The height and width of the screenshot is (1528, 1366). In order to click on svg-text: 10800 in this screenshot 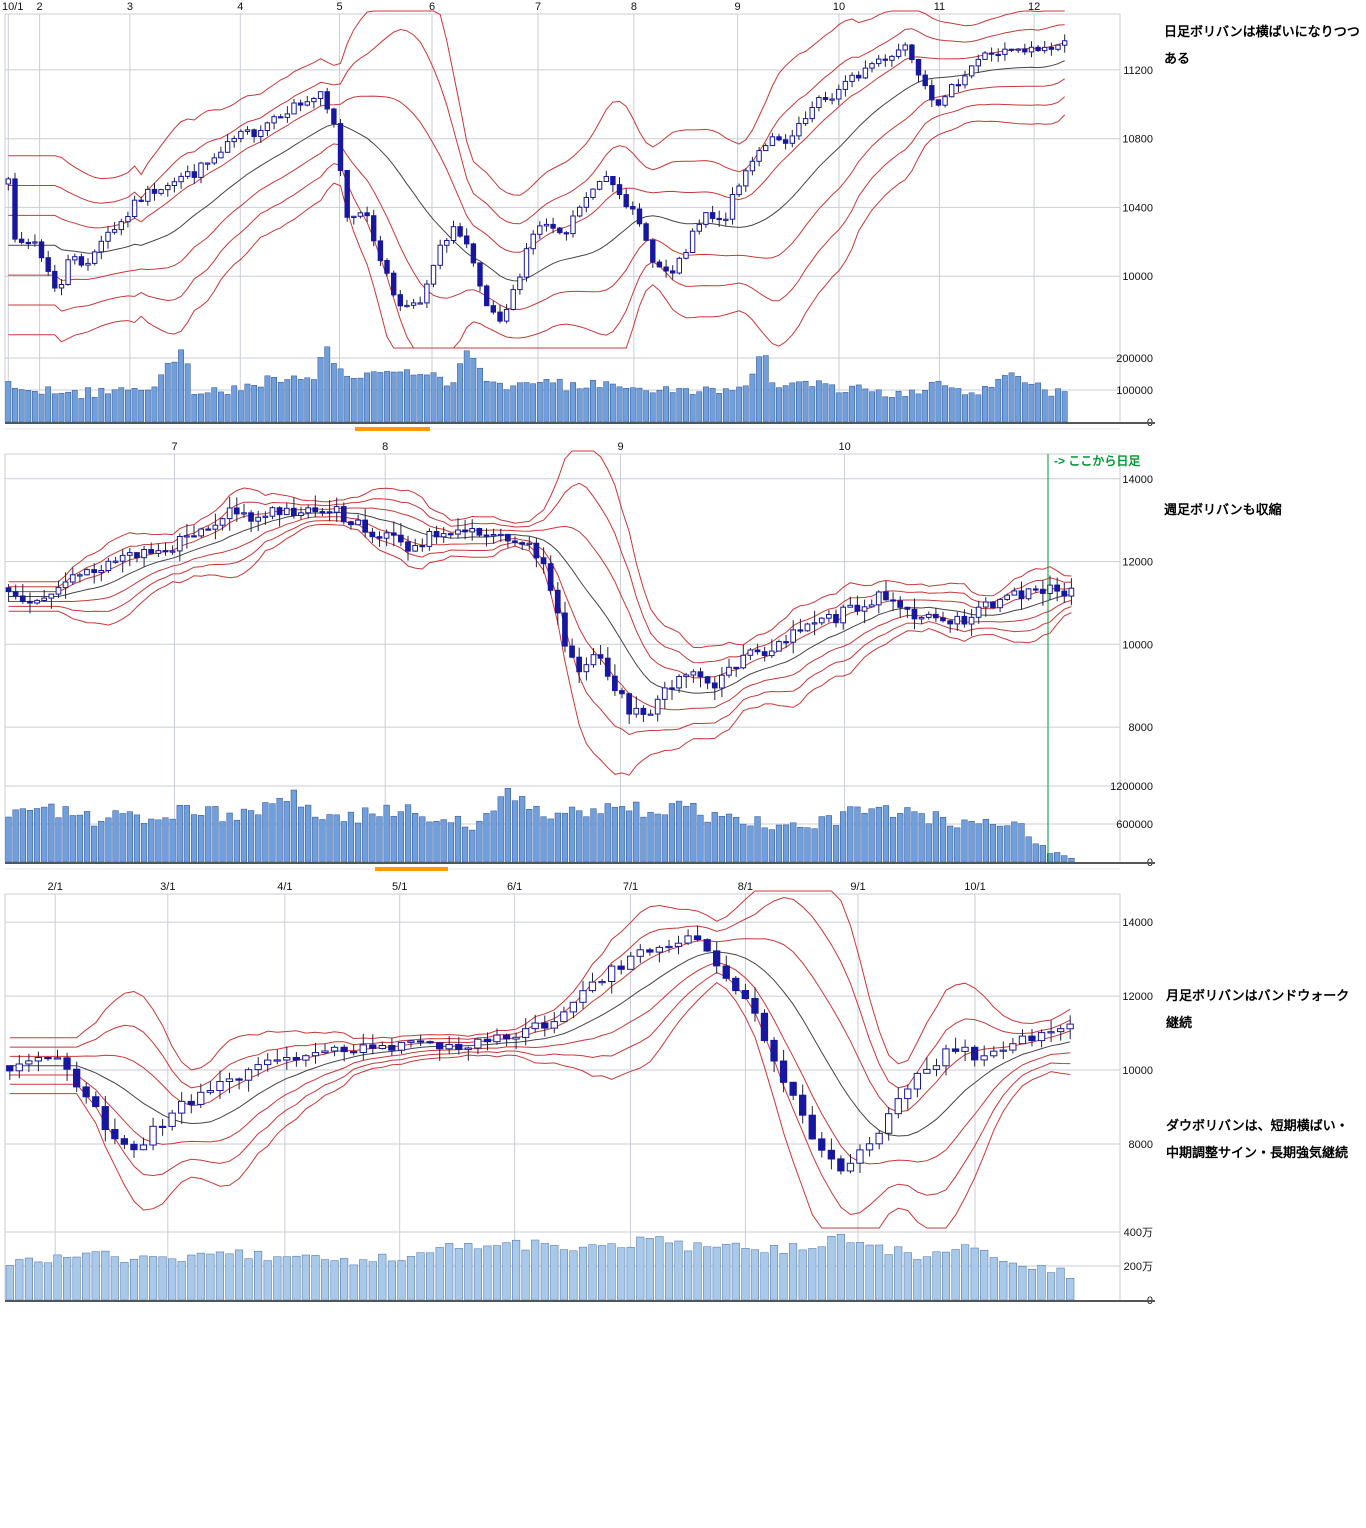, I will do `click(1137, 140)`.